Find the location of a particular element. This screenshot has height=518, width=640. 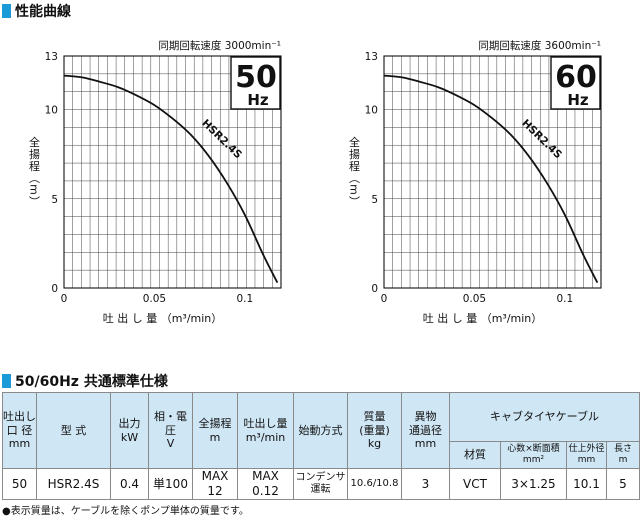

cell-mass: 10.6/10.8 is located at coordinates (374, 484).